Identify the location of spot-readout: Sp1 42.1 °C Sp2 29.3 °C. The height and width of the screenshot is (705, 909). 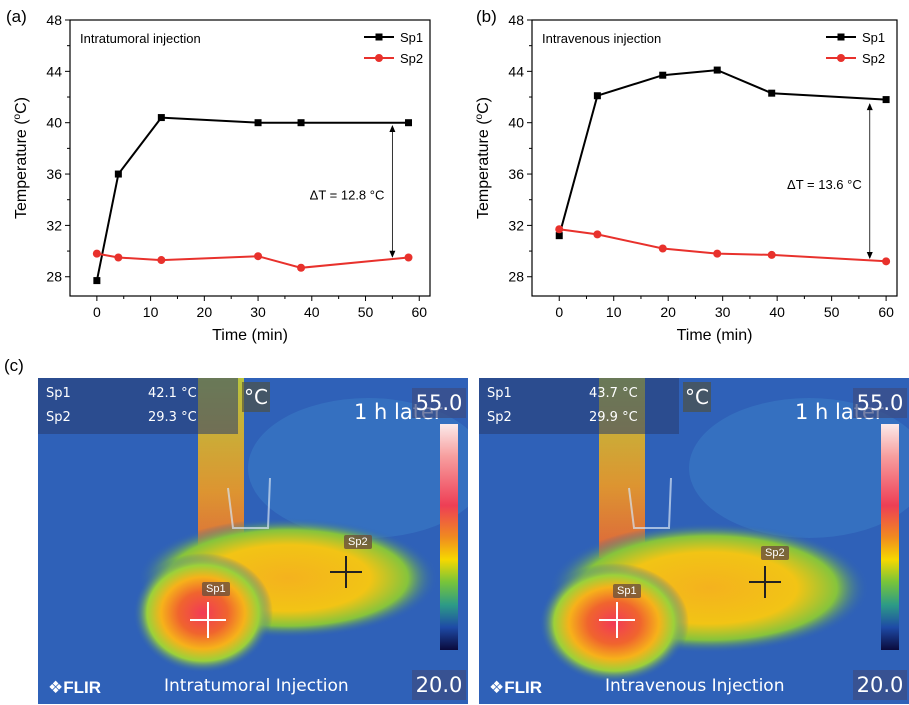
(138, 406).